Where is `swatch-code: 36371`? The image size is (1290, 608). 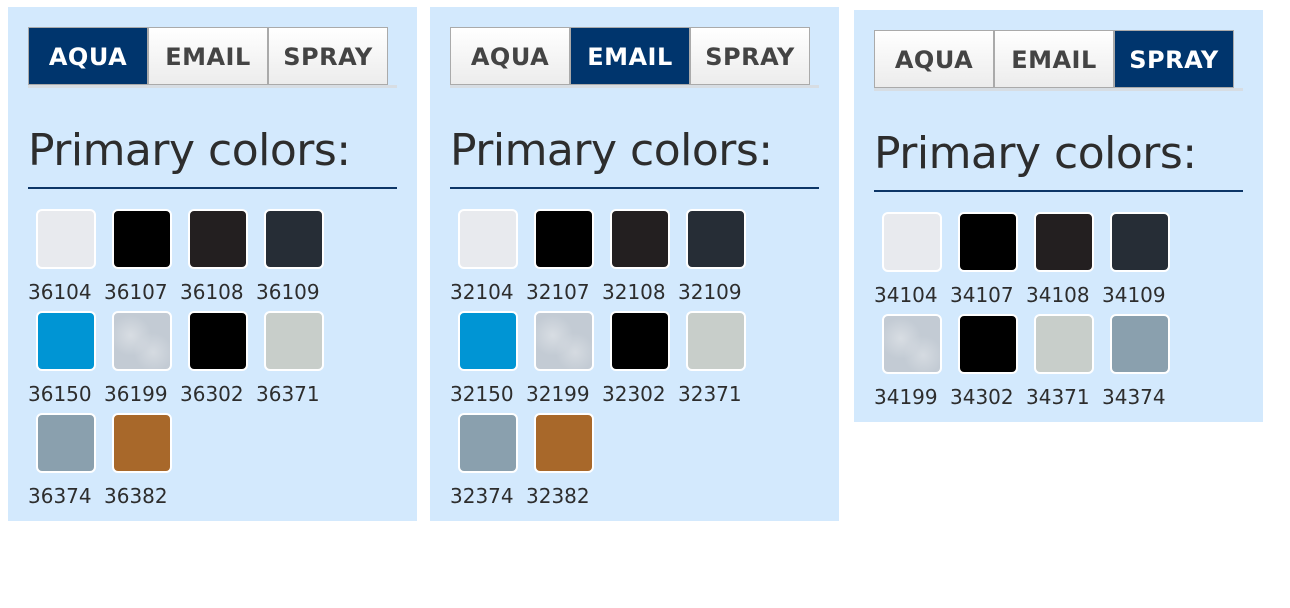
swatch-code: 36371 is located at coordinates (288, 394).